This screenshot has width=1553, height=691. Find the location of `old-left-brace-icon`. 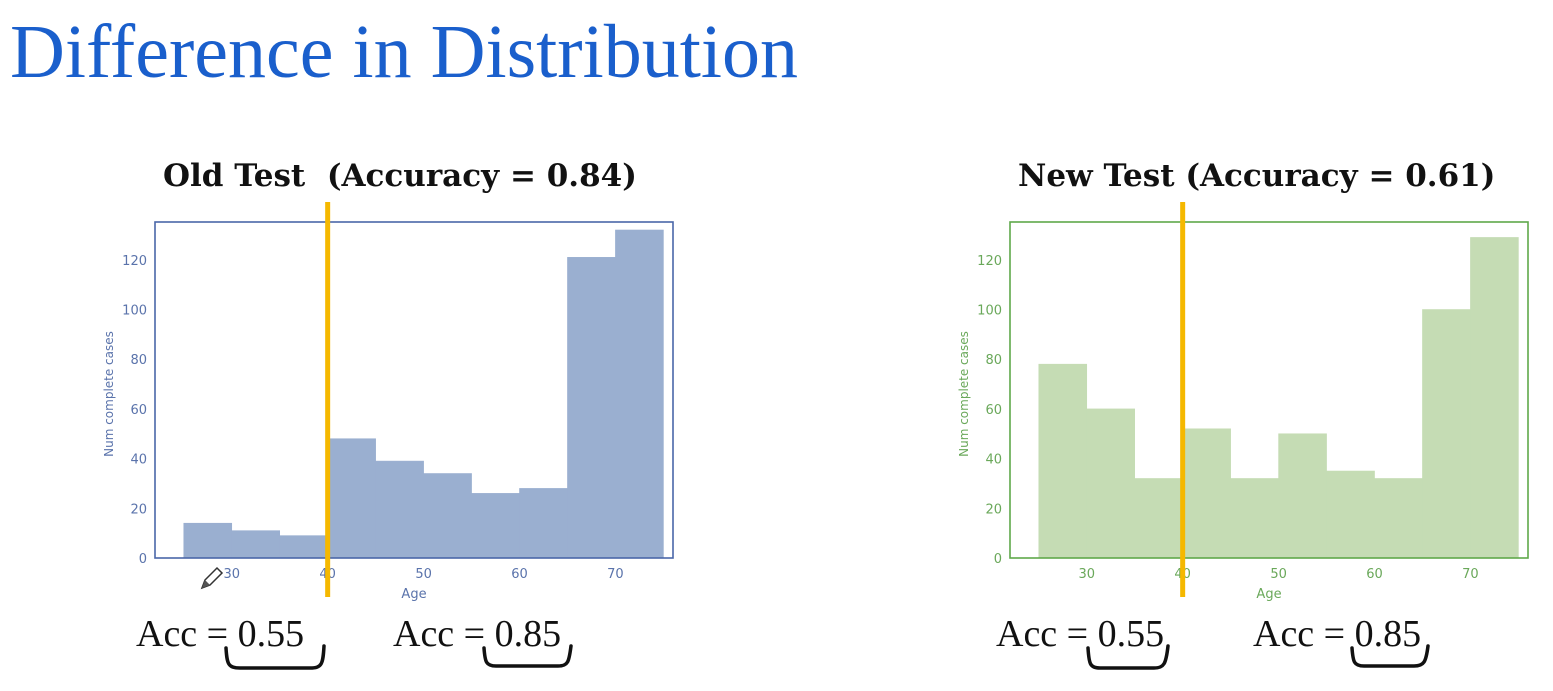

old-left-brace-icon is located at coordinates (275, 657).